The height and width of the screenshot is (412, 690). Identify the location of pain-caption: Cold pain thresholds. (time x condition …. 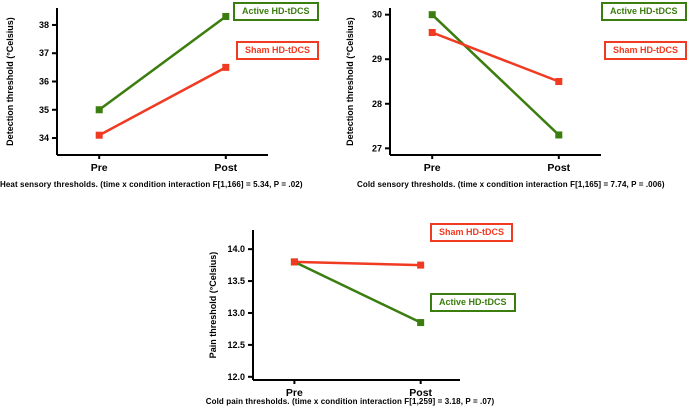
(350, 401).